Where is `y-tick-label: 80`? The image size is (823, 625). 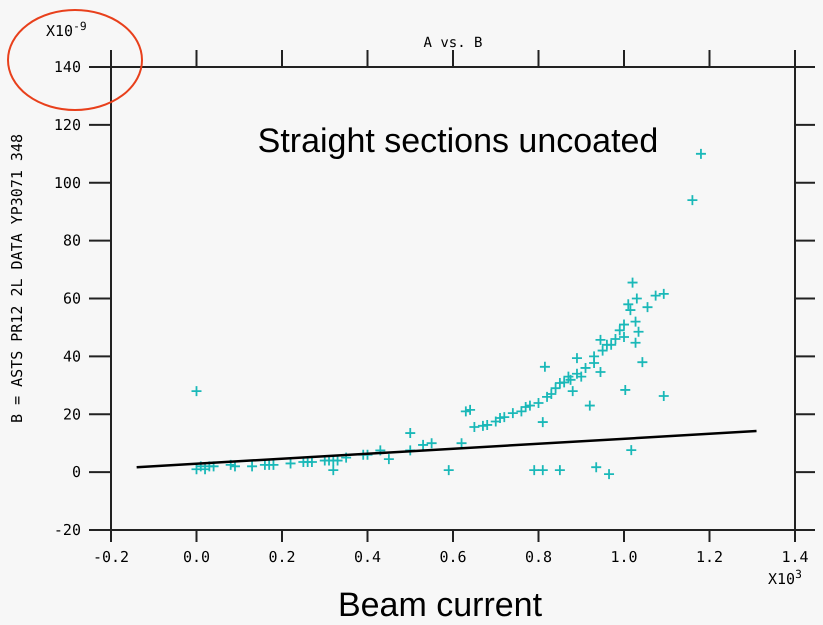
y-tick-label: 80 is located at coordinates (71, 241).